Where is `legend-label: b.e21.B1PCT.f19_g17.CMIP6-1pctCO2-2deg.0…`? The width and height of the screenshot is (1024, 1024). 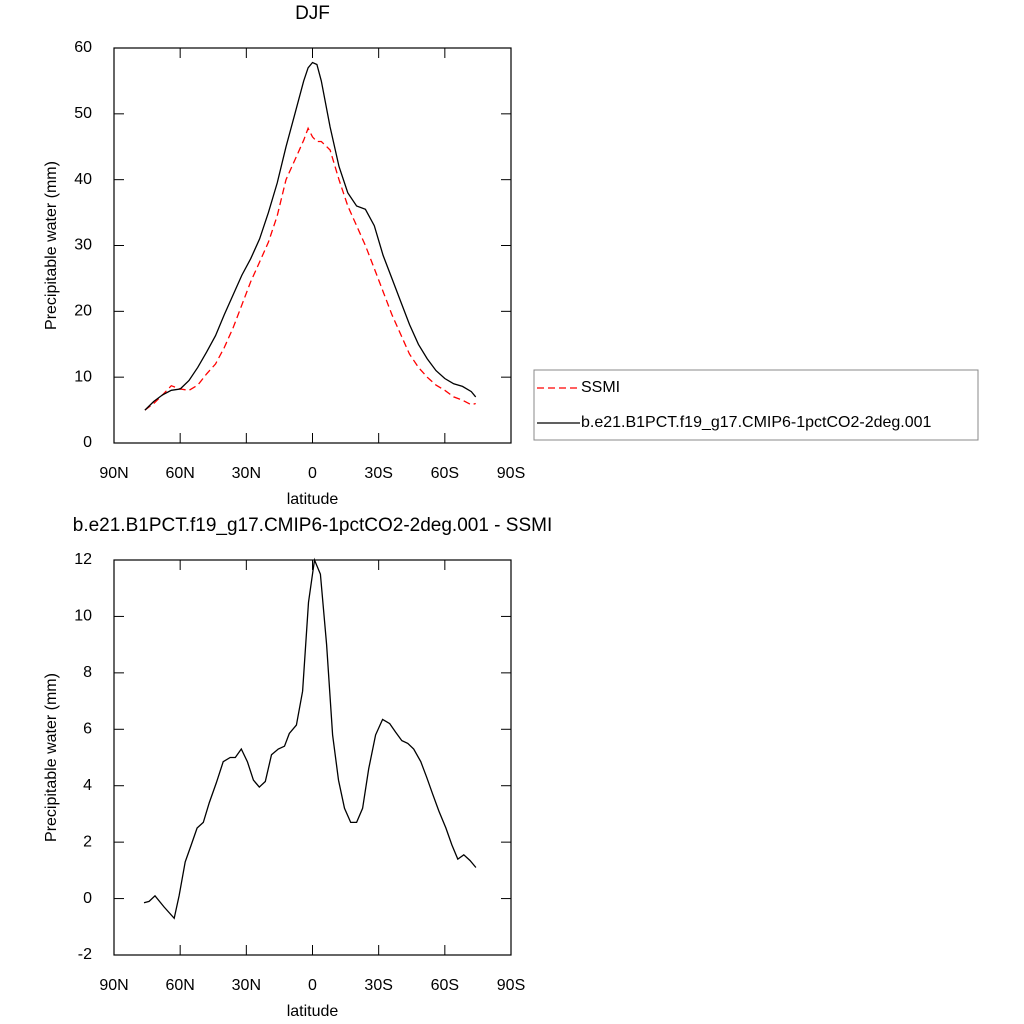 legend-label: b.e21.B1PCT.f19_g17.CMIP6-1pctCO2-2deg.0… is located at coordinates (756, 422).